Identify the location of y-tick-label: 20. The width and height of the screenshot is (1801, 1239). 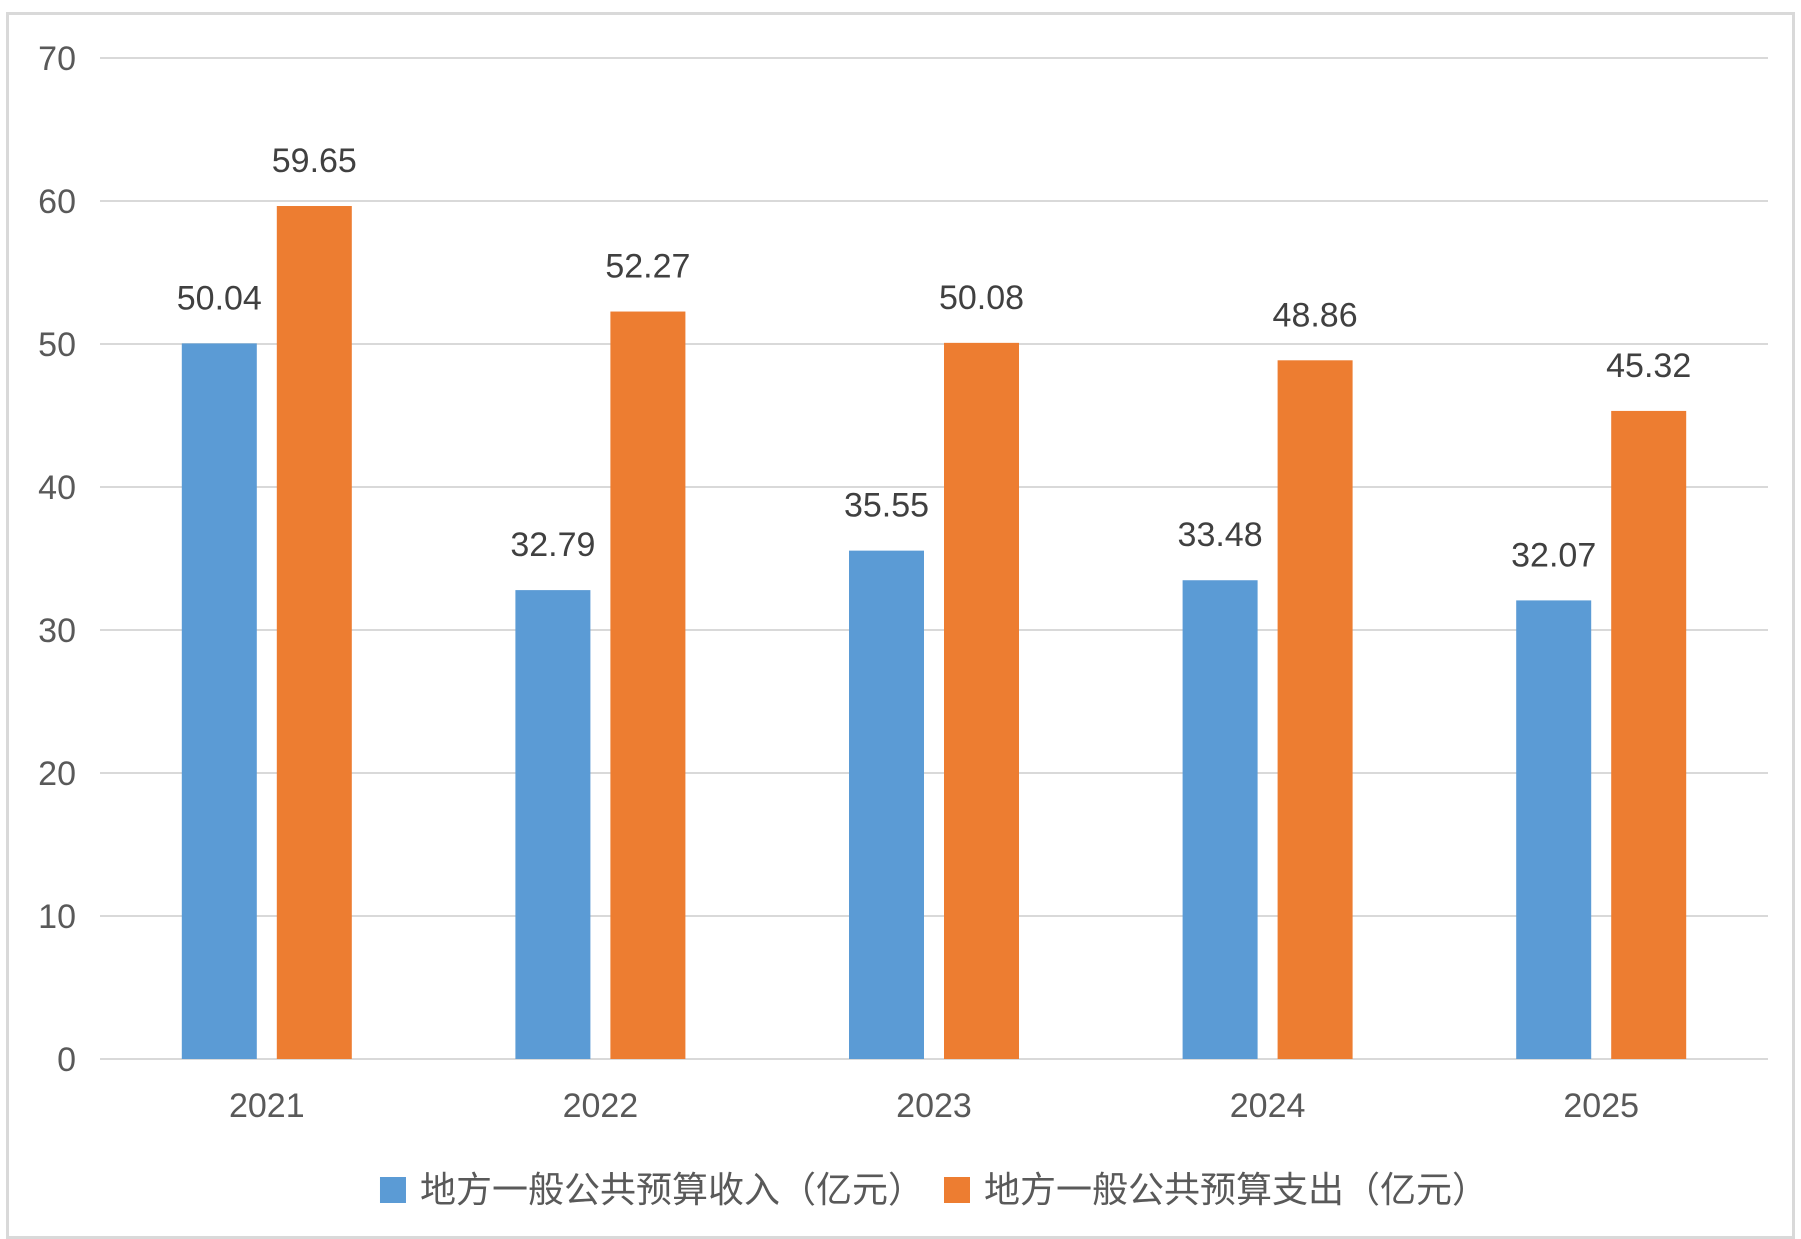
(57, 774).